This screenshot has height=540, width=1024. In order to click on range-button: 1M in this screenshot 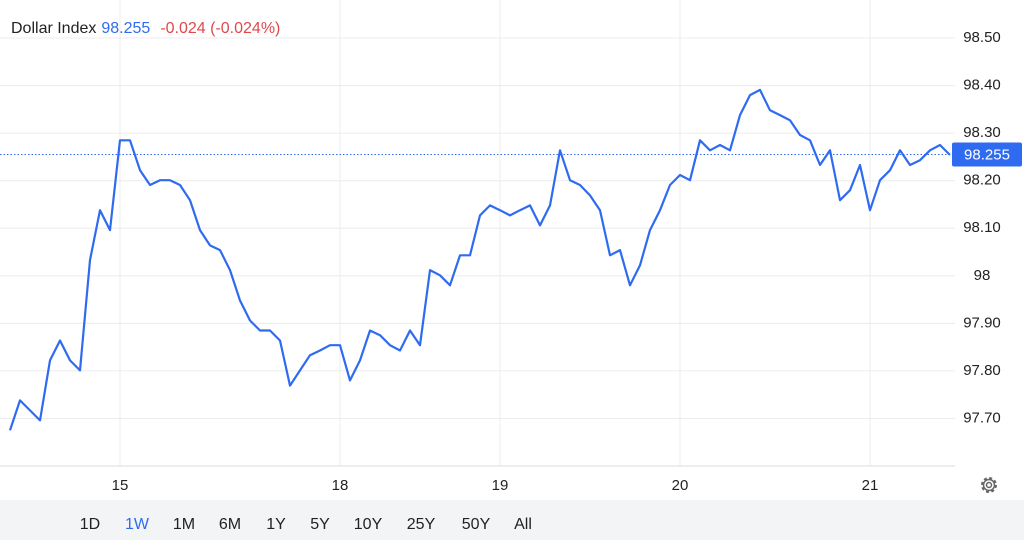, I will do `click(184, 524)`.